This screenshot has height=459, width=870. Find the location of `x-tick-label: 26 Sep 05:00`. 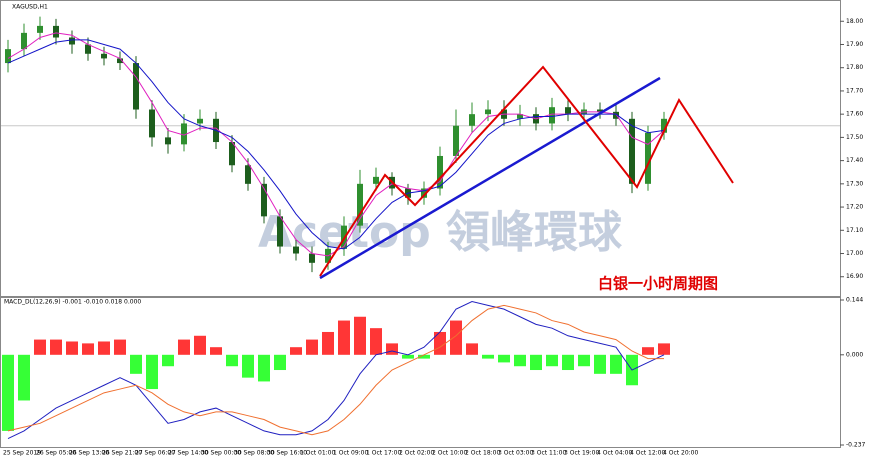

x-tick-label: 26 Sep 05:00 is located at coordinates (56, 453).